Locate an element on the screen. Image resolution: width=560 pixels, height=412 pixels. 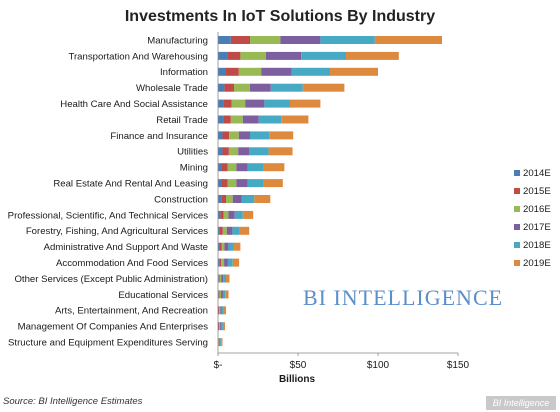
category-label: Finance and Insurance is located at coordinates (159, 136).